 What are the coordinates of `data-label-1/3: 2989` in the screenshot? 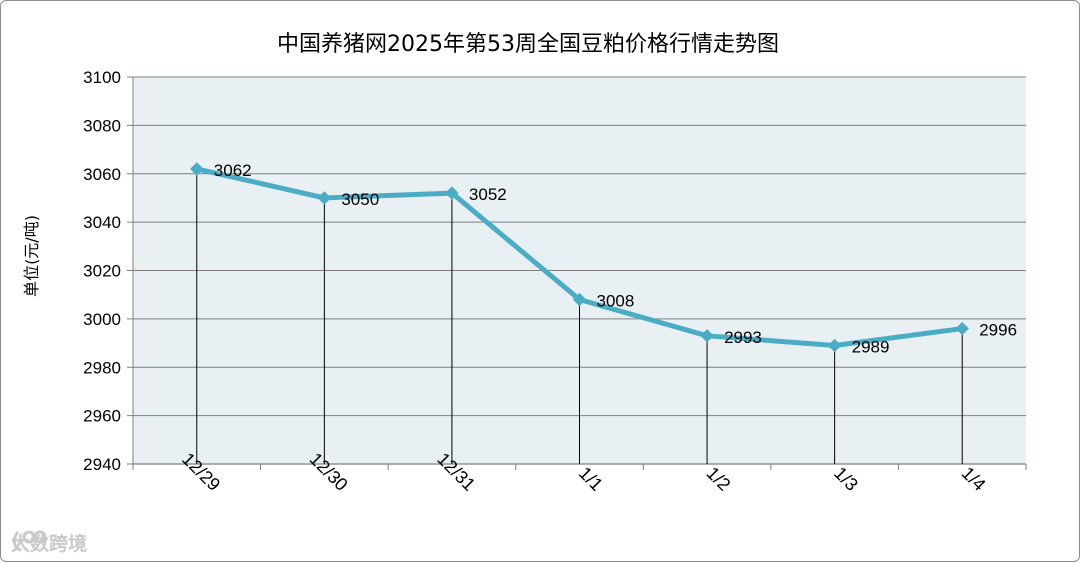 It's located at (871, 346).